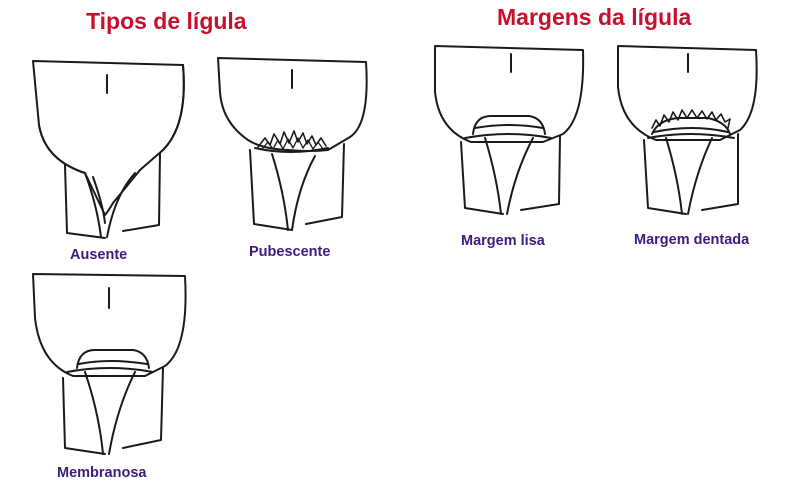 The width and height of the screenshot is (797, 492). I want to click on title-tipos-de-ligula: Tipos de lígula, so click(166, 21).